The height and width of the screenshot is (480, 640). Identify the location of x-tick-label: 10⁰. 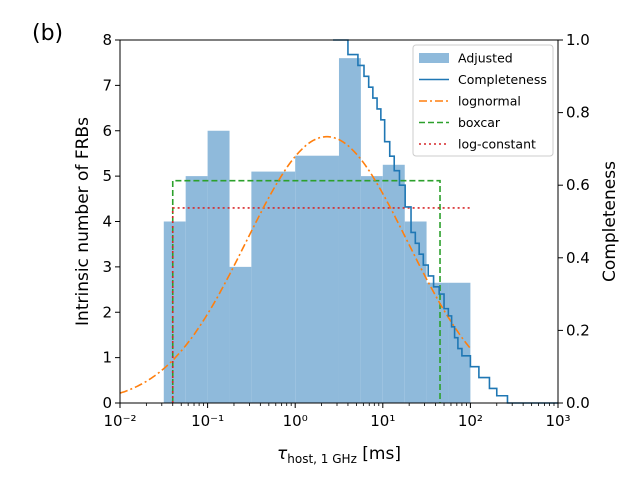
(295, 421).